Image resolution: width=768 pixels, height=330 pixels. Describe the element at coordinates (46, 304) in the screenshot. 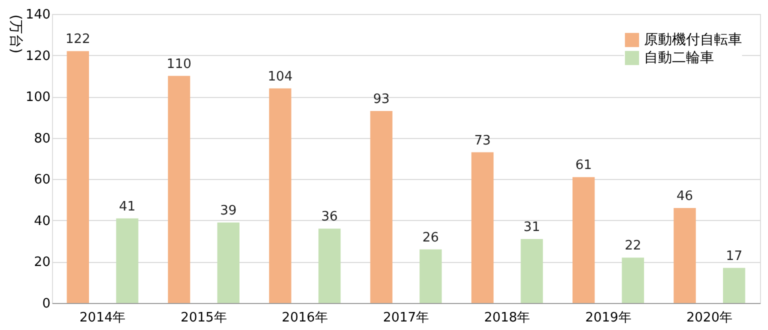

I see `y-tick-label: 0` at that location.